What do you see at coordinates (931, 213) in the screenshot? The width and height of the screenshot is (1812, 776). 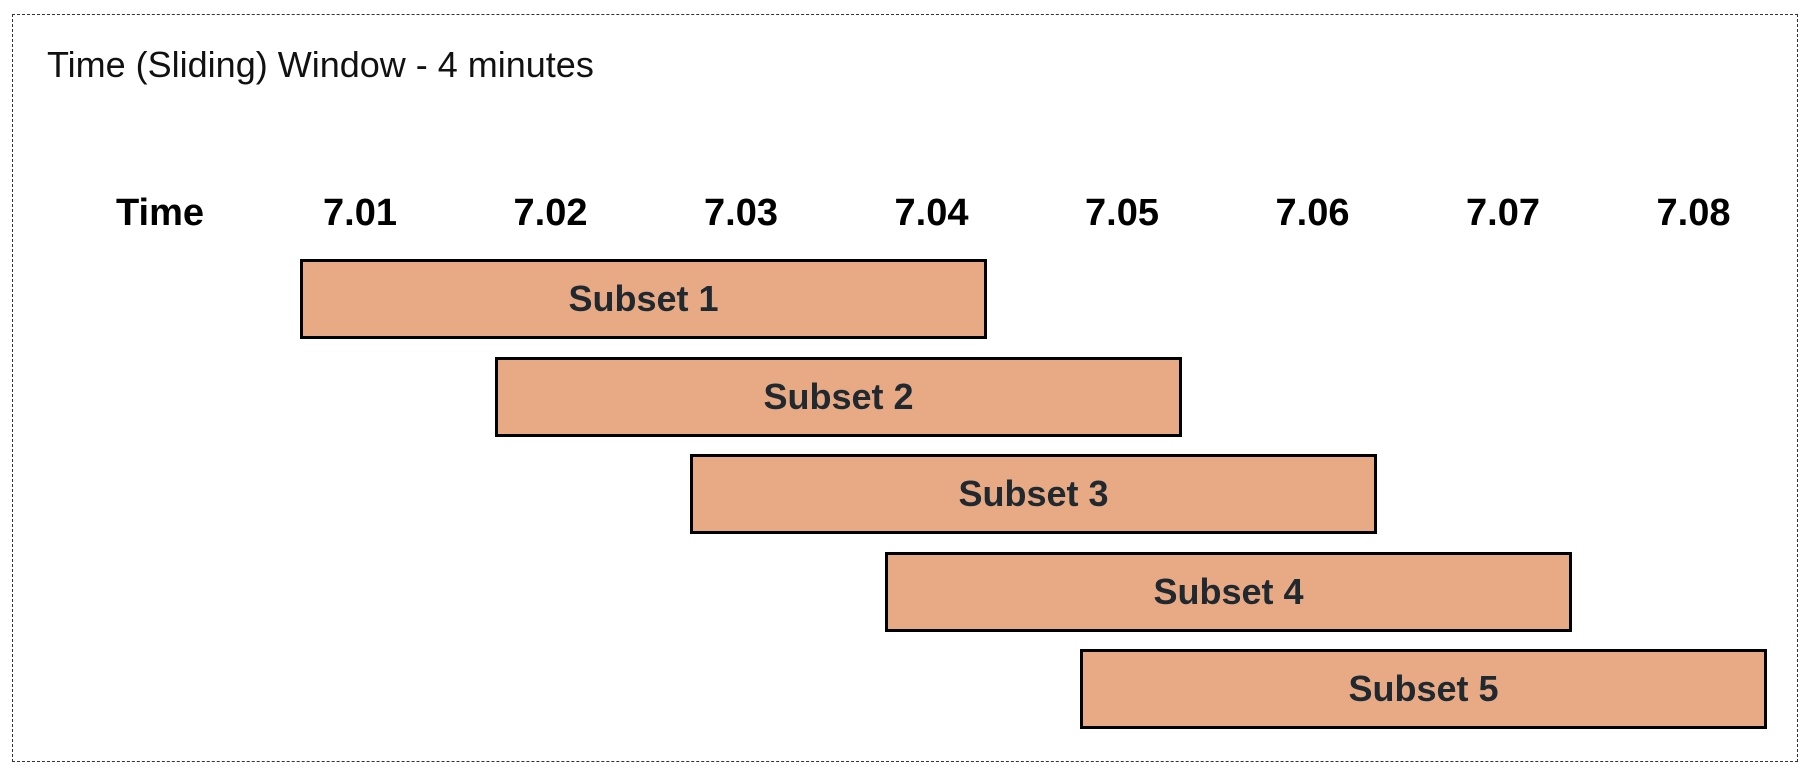 I see `time-tick-label: 7.04` at bounding box center [931, 213].